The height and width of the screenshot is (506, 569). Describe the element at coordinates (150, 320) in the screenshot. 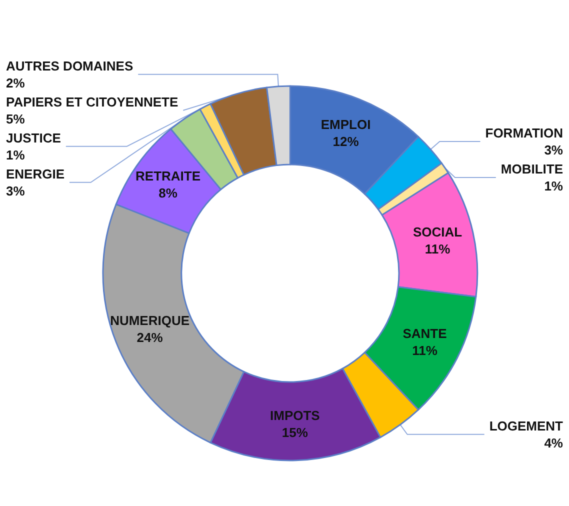

I see `slice-label: NUMERIQUE` at that location.